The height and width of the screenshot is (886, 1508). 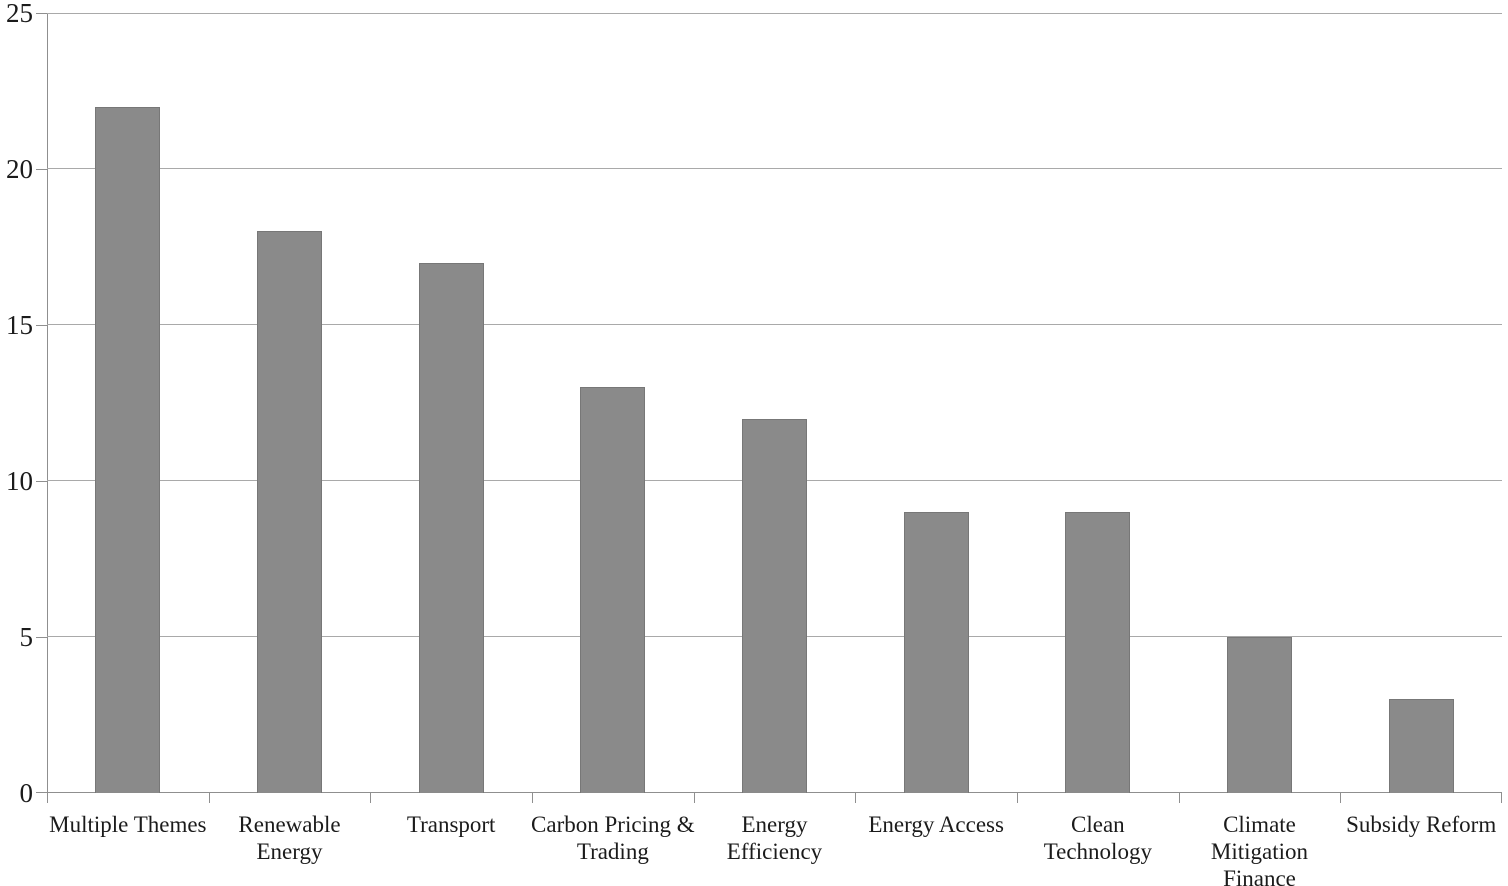 What do you see at coordinates (775, 838) in the screenshot?
I see `x-axis-category-label: Energy Efficiency` at bounding box center [775, 838].